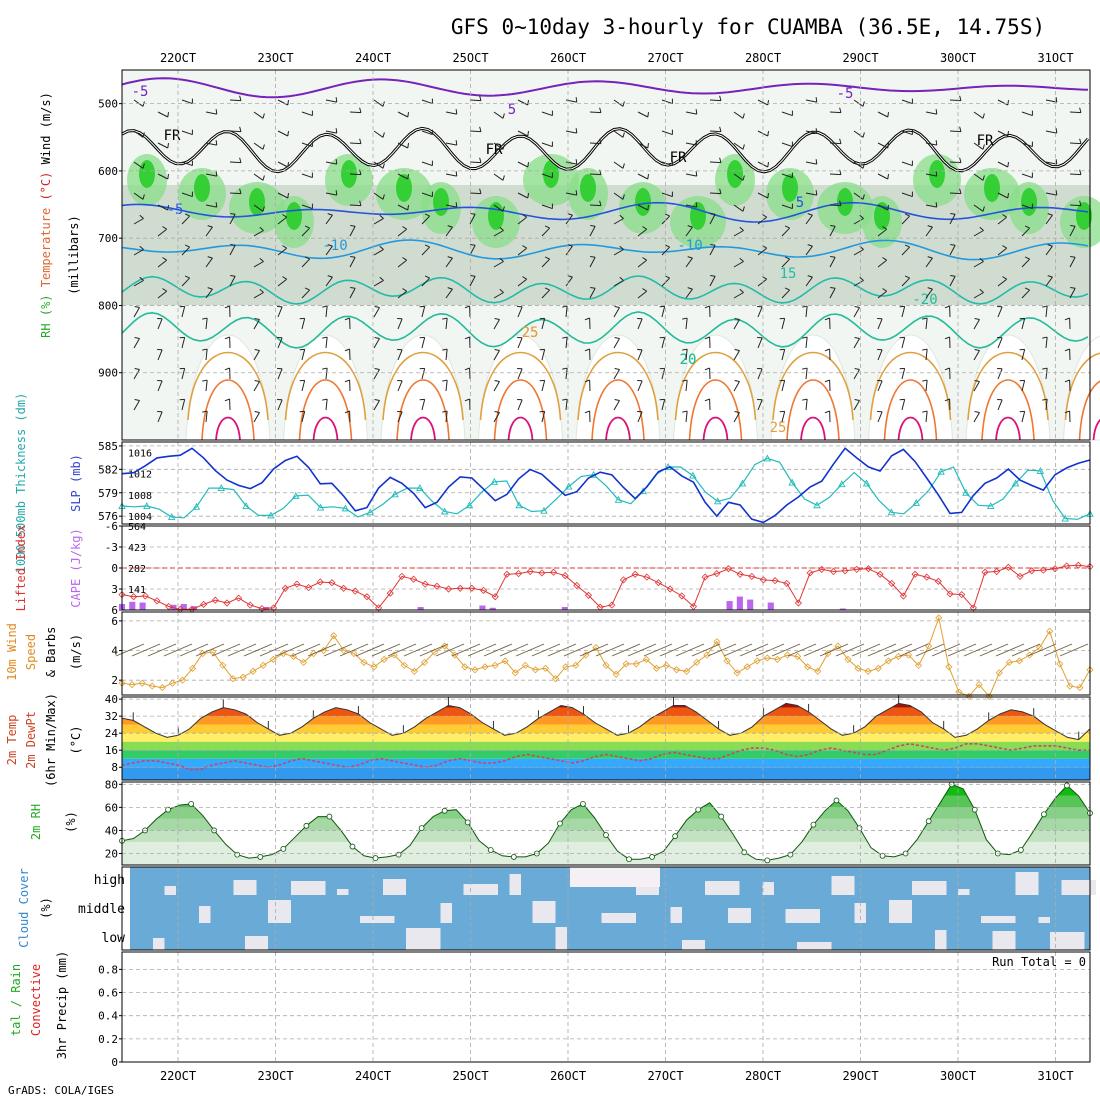 This screenshot has height=1104, width=1100. Describe the element at coordinates (494, 150) in the screenshot. I see `isotherm-label: FR` at that location.